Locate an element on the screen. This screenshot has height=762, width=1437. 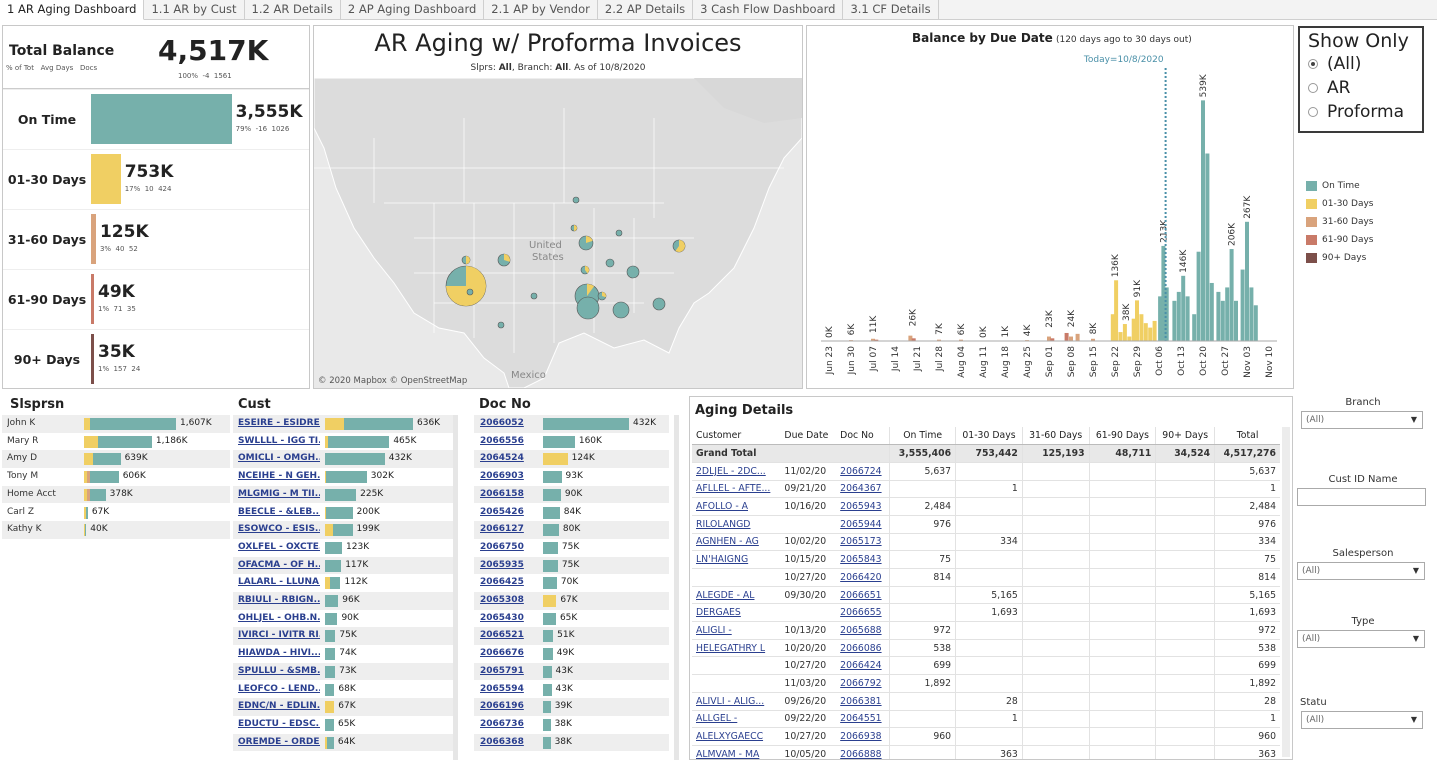
slsprsn-row: Kathy K 40K is located at coordinates (116, 530).